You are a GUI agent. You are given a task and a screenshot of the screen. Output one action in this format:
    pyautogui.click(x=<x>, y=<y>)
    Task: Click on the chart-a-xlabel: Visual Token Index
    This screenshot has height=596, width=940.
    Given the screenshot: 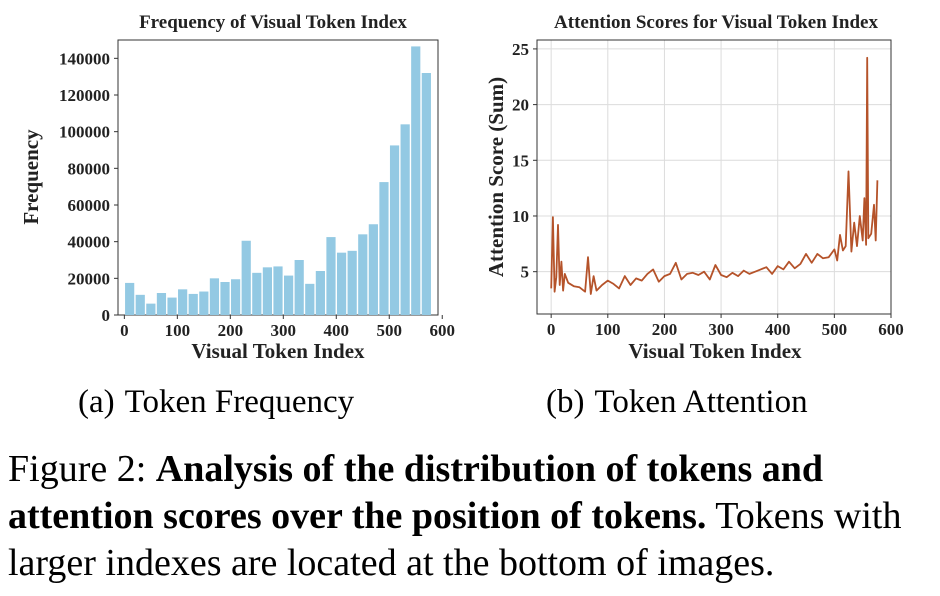 What is the action you would take?
    pyautogui.click(x=278, y=351)
    